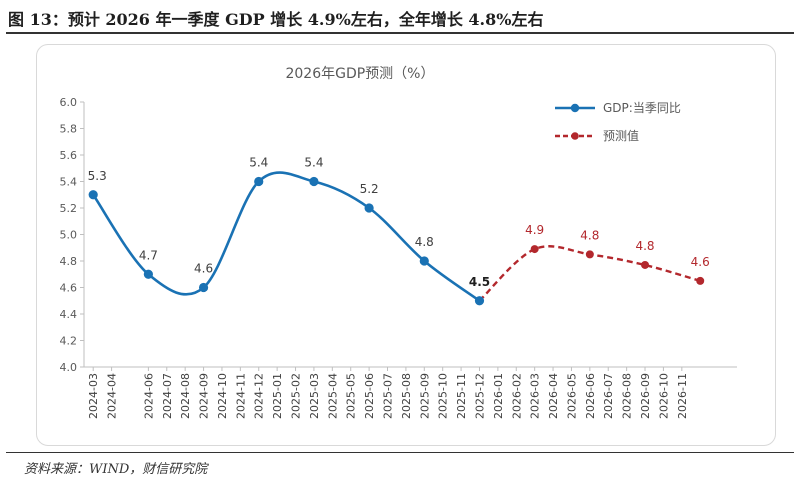 The image size is (800, 483). What do you see at coordinates (69, 182) in the screenshot?
I see `y-tick-label: 5.4` at bounding box center [69, 182].